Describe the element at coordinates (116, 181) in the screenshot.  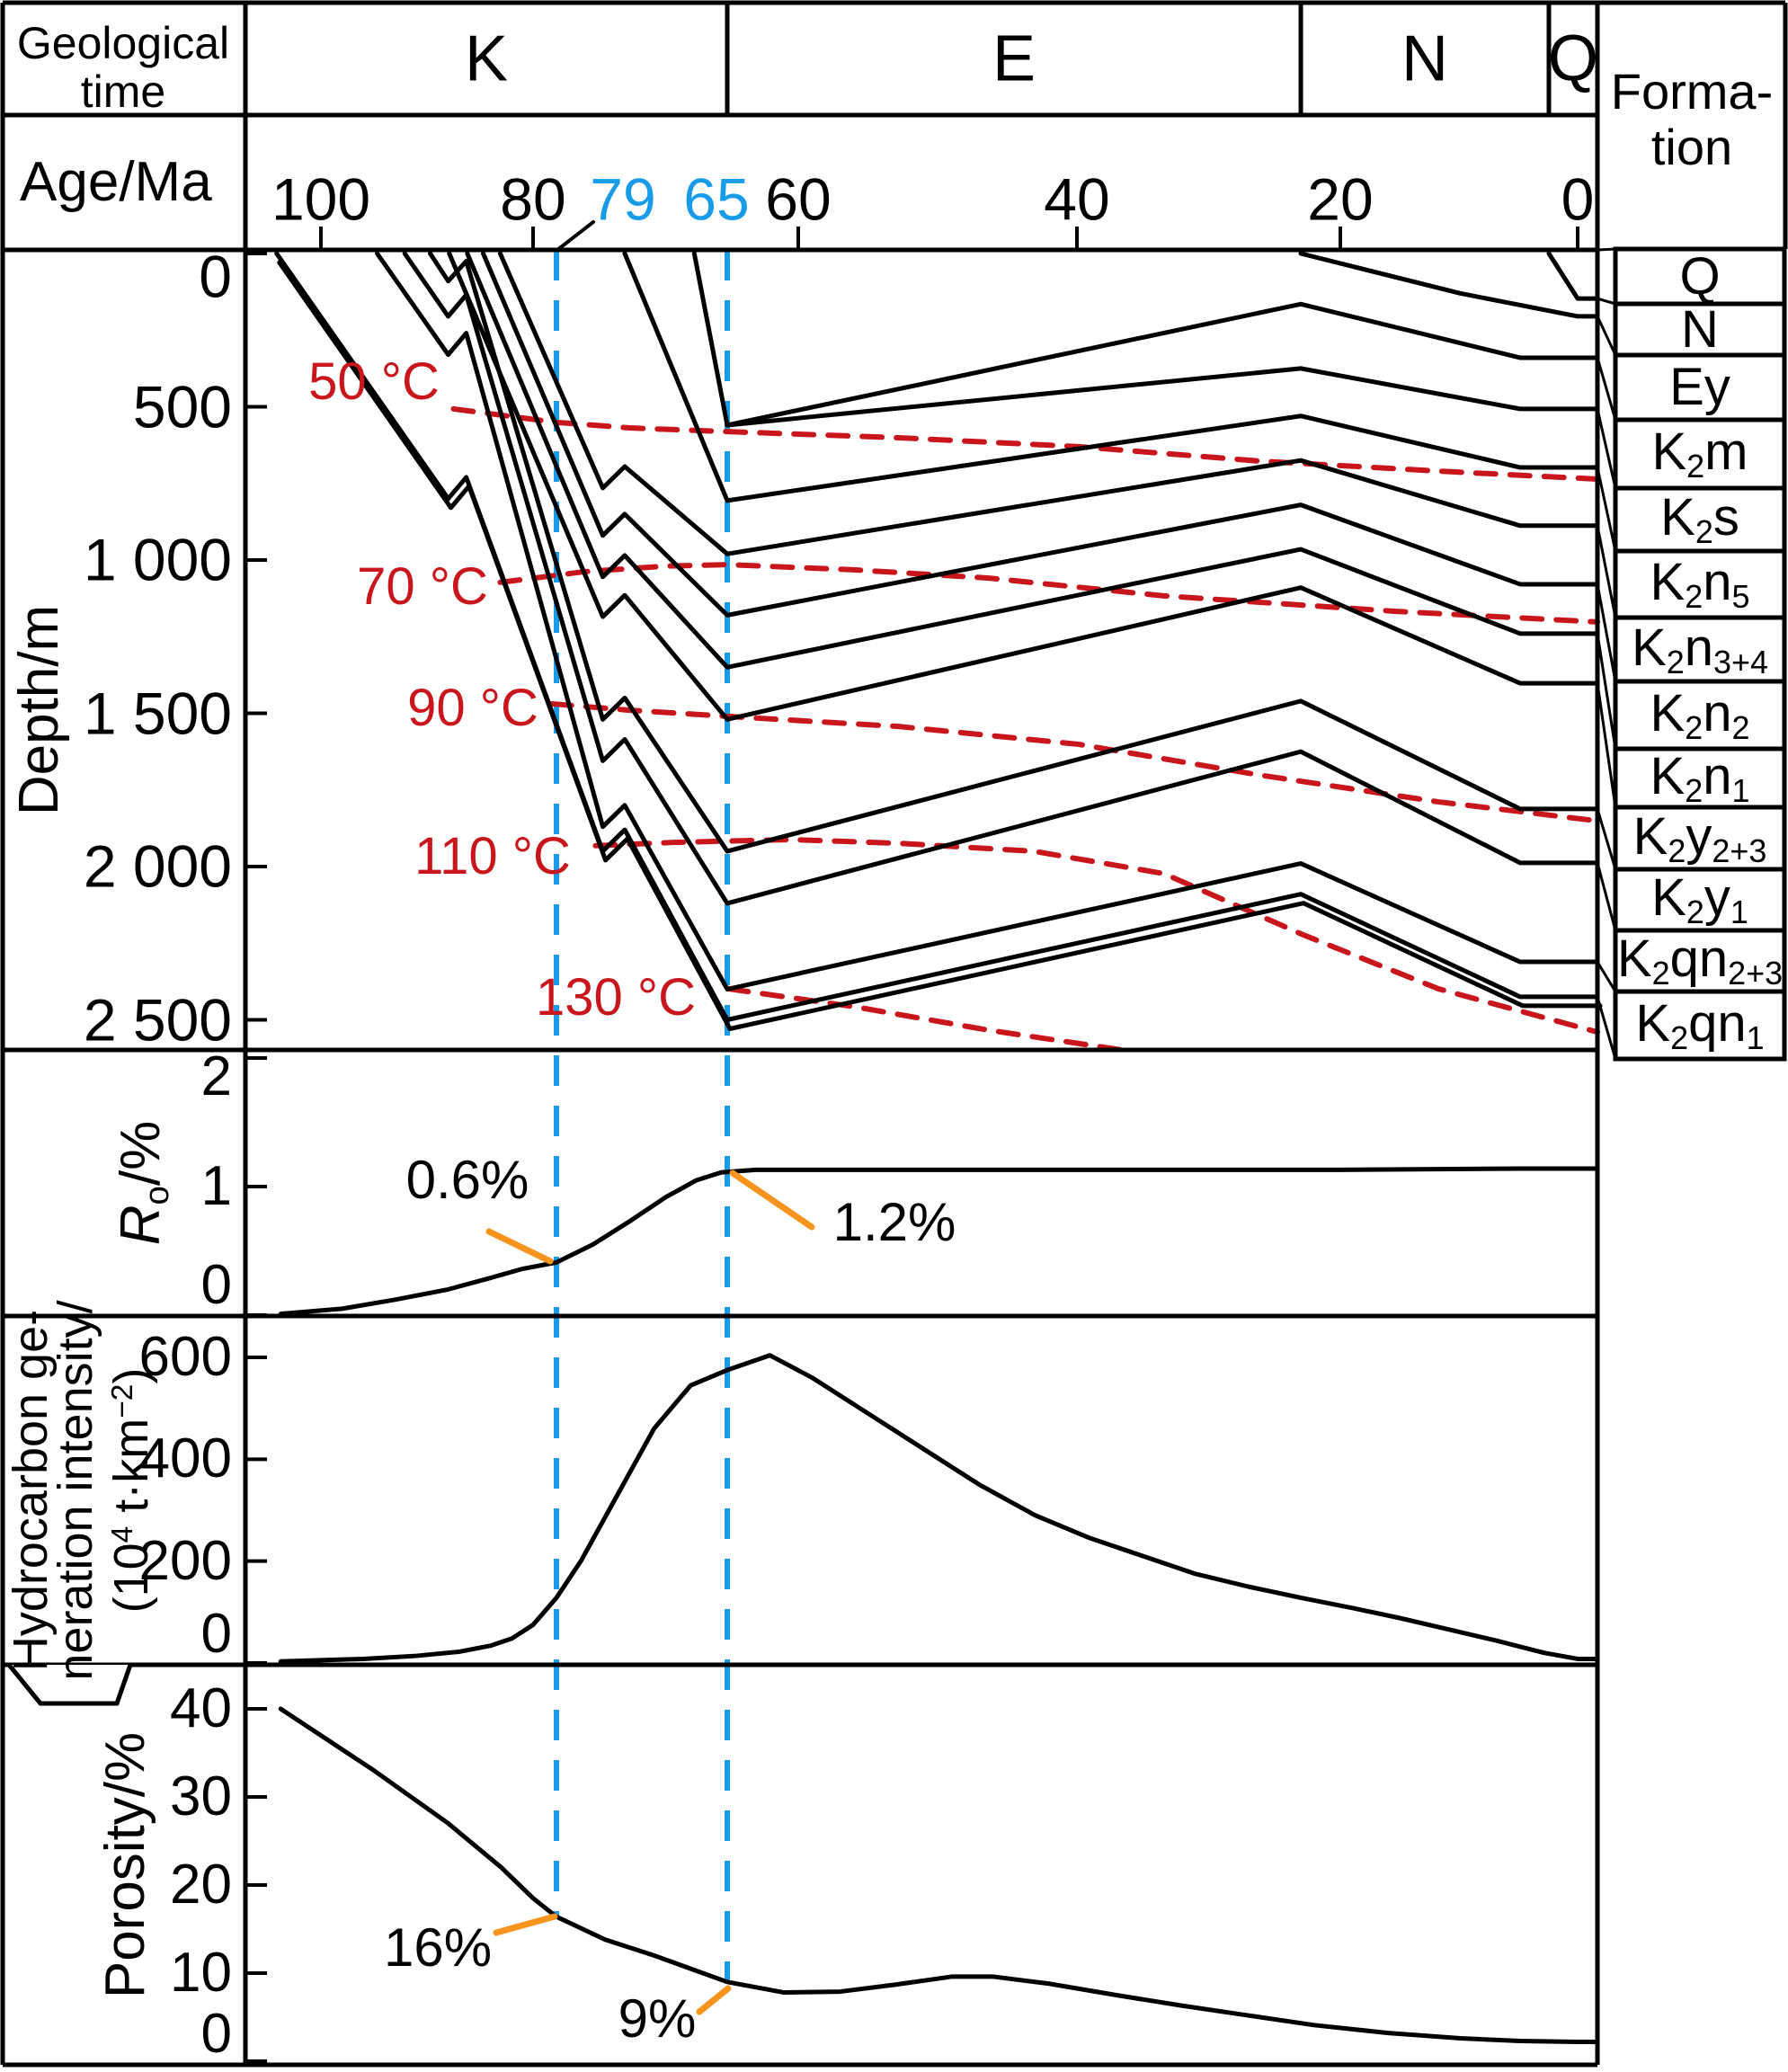
I see `age-axis-label: Age/Ma` at that location.